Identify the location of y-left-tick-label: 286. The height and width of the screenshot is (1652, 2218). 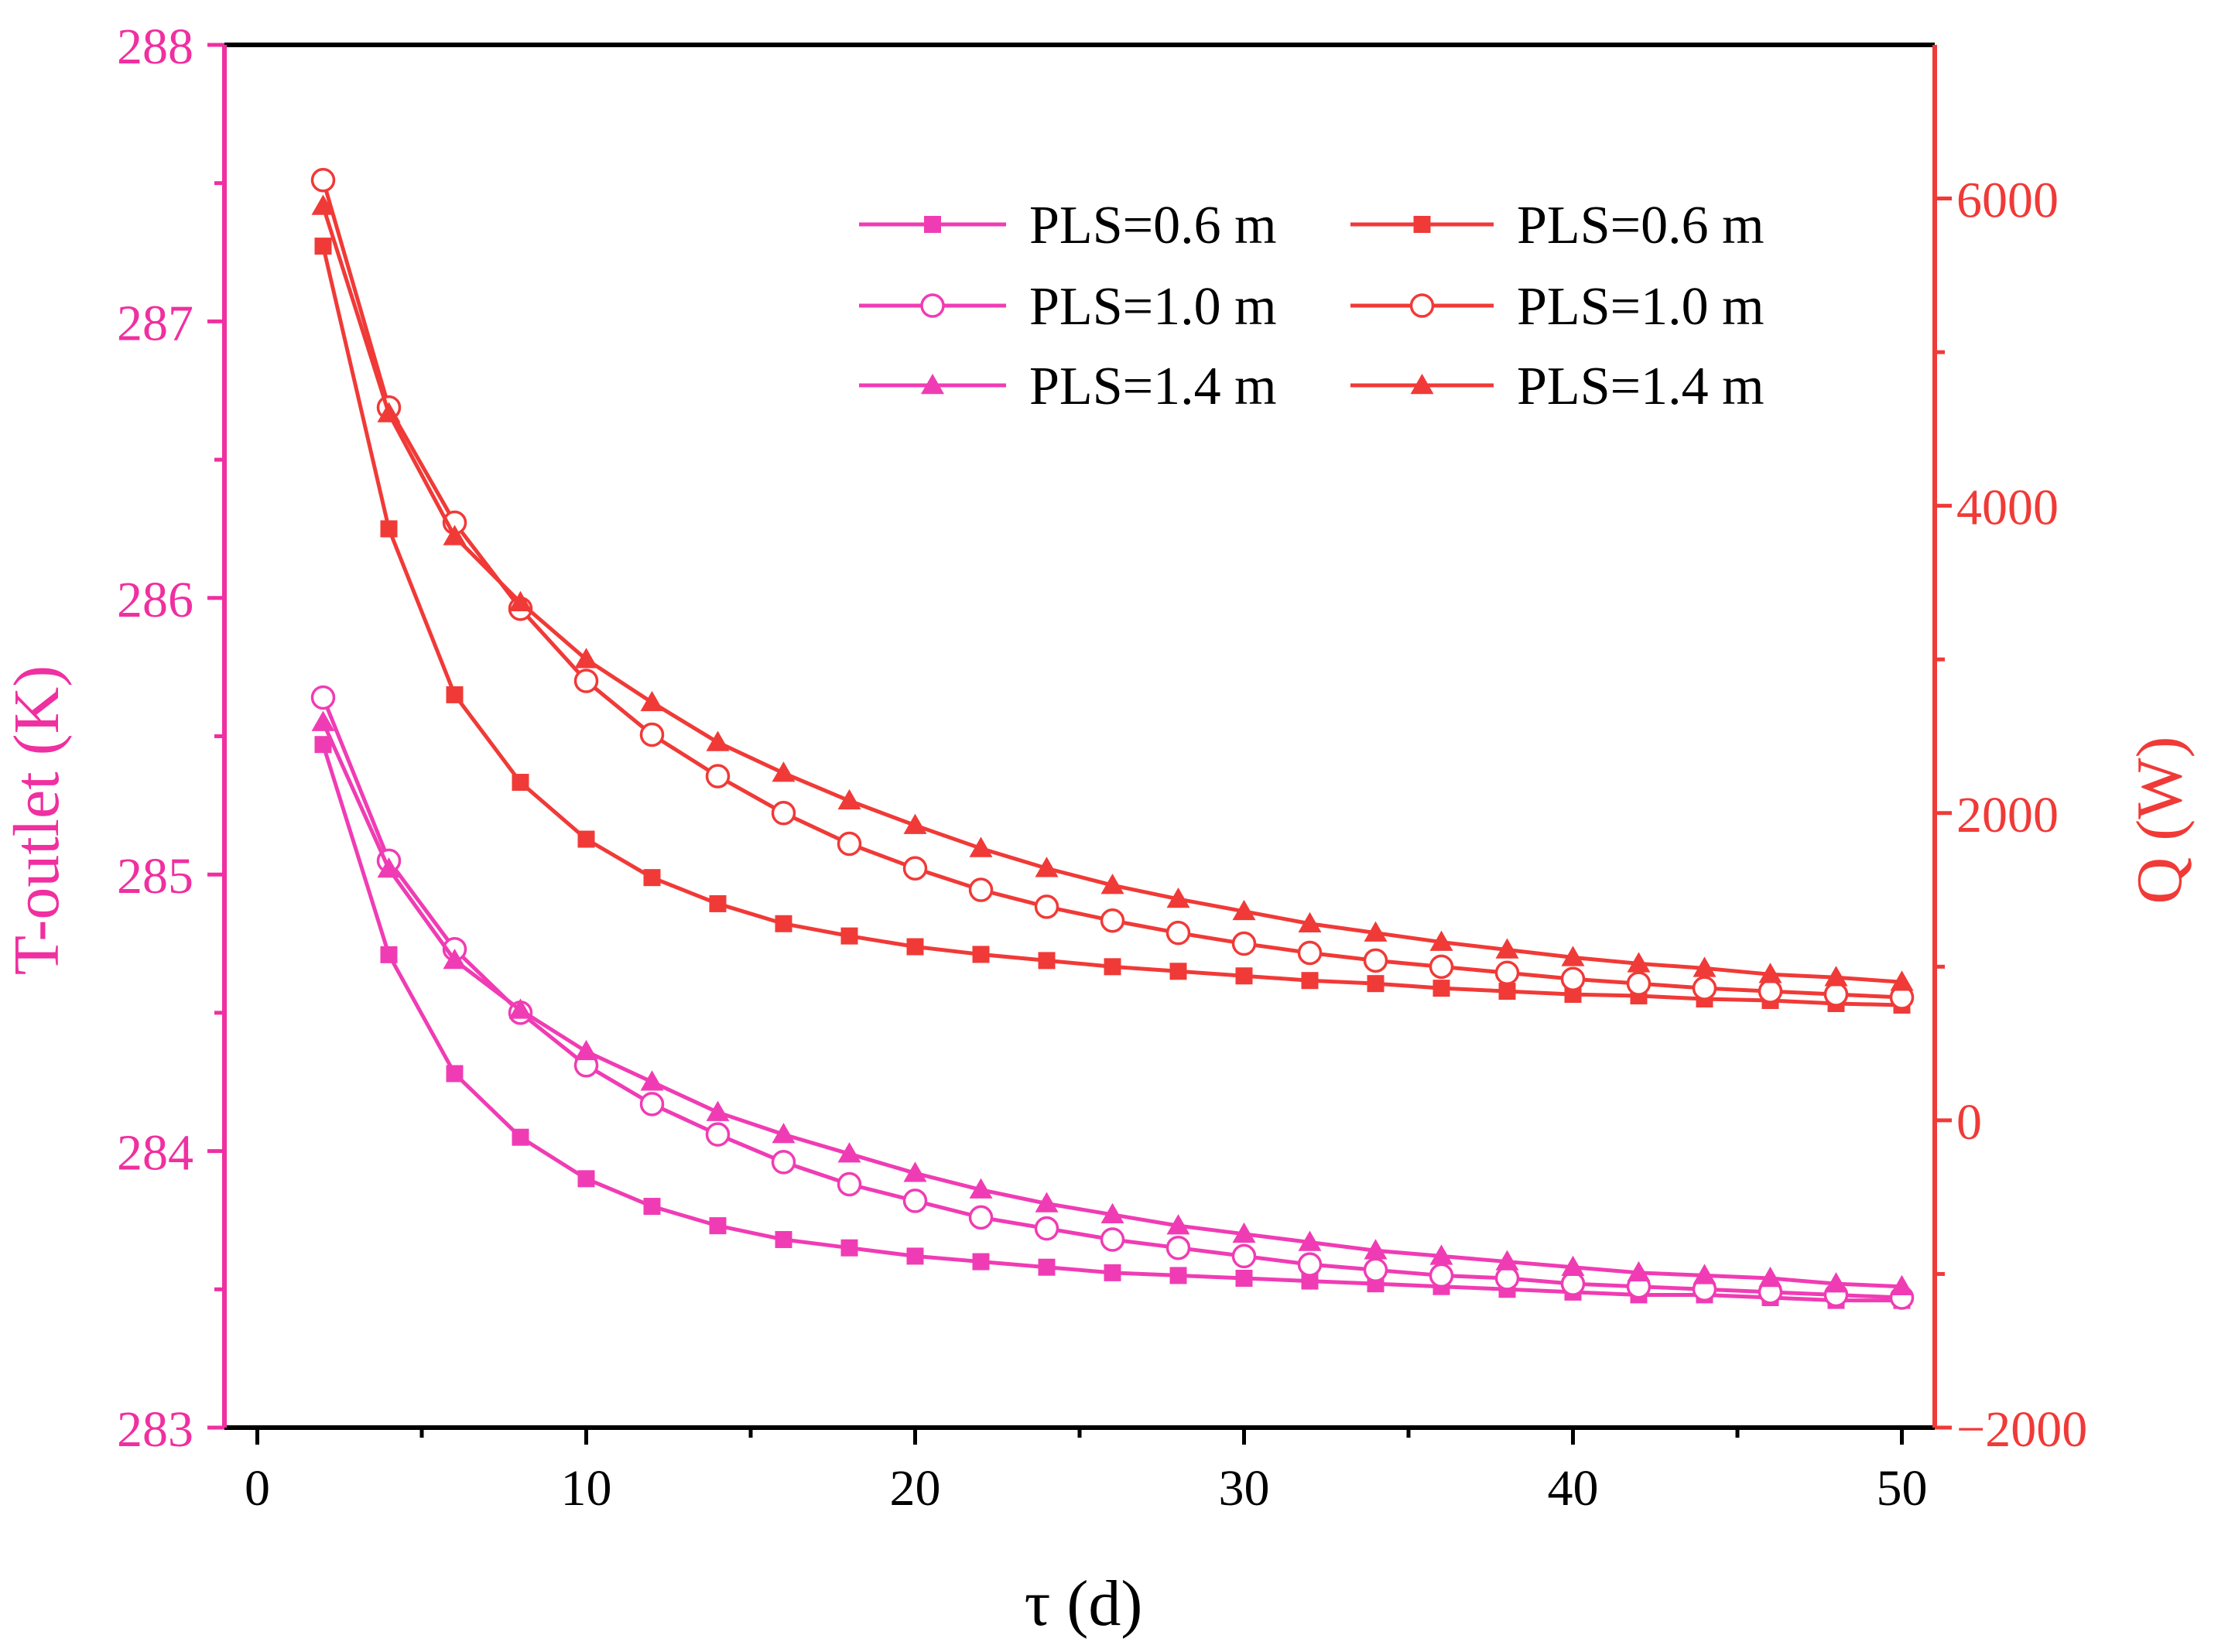
(155, 600).